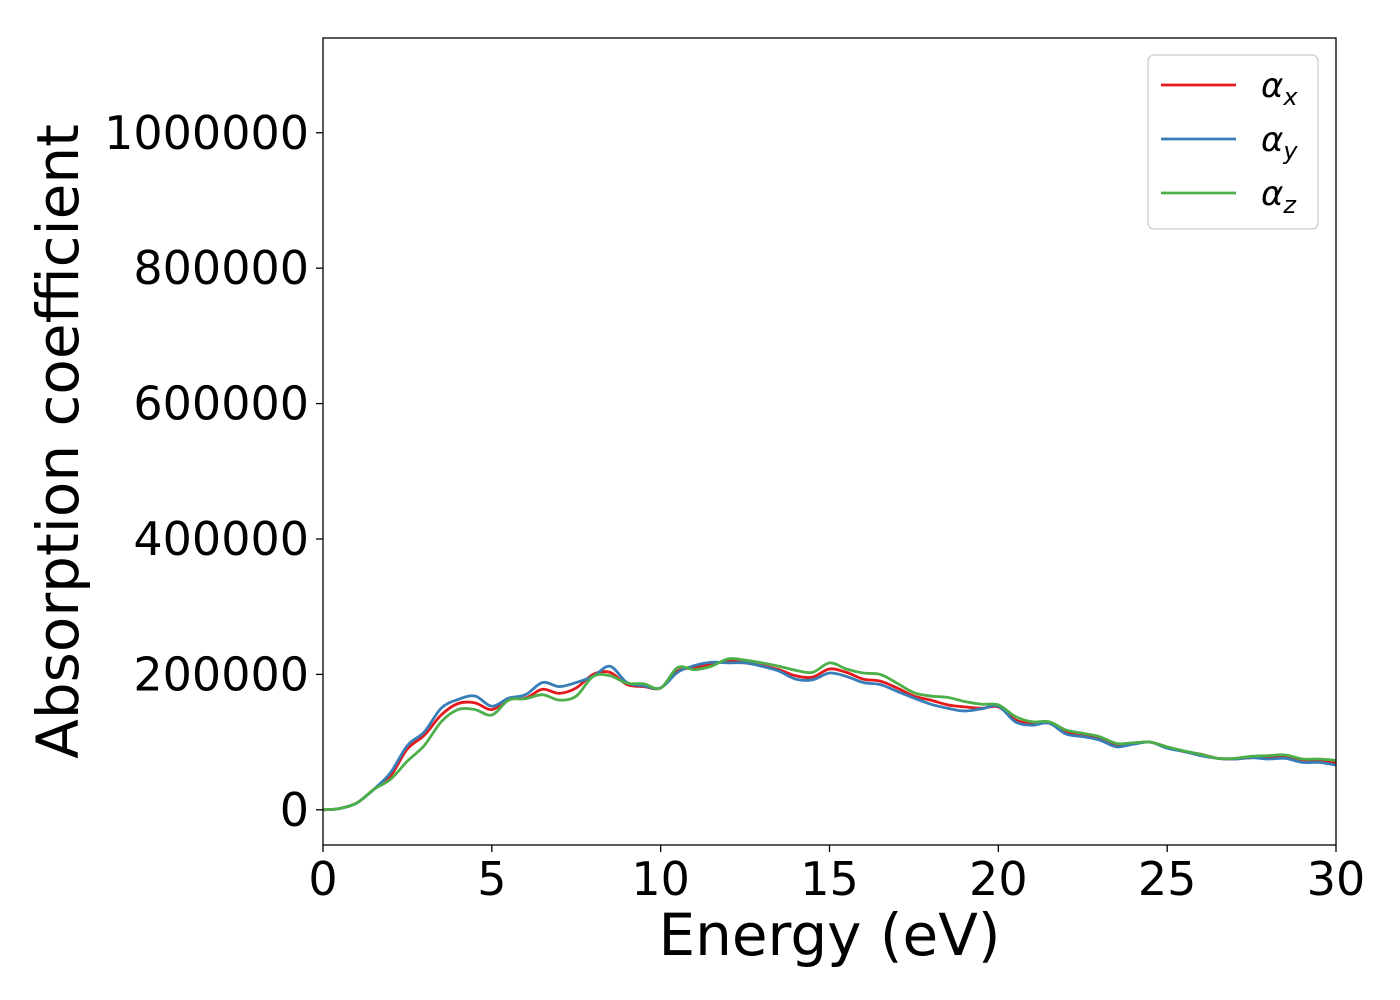 This screenshot has height=1000, width=1400. I want to click on y-tick-label: 400000, so click(221, 539).